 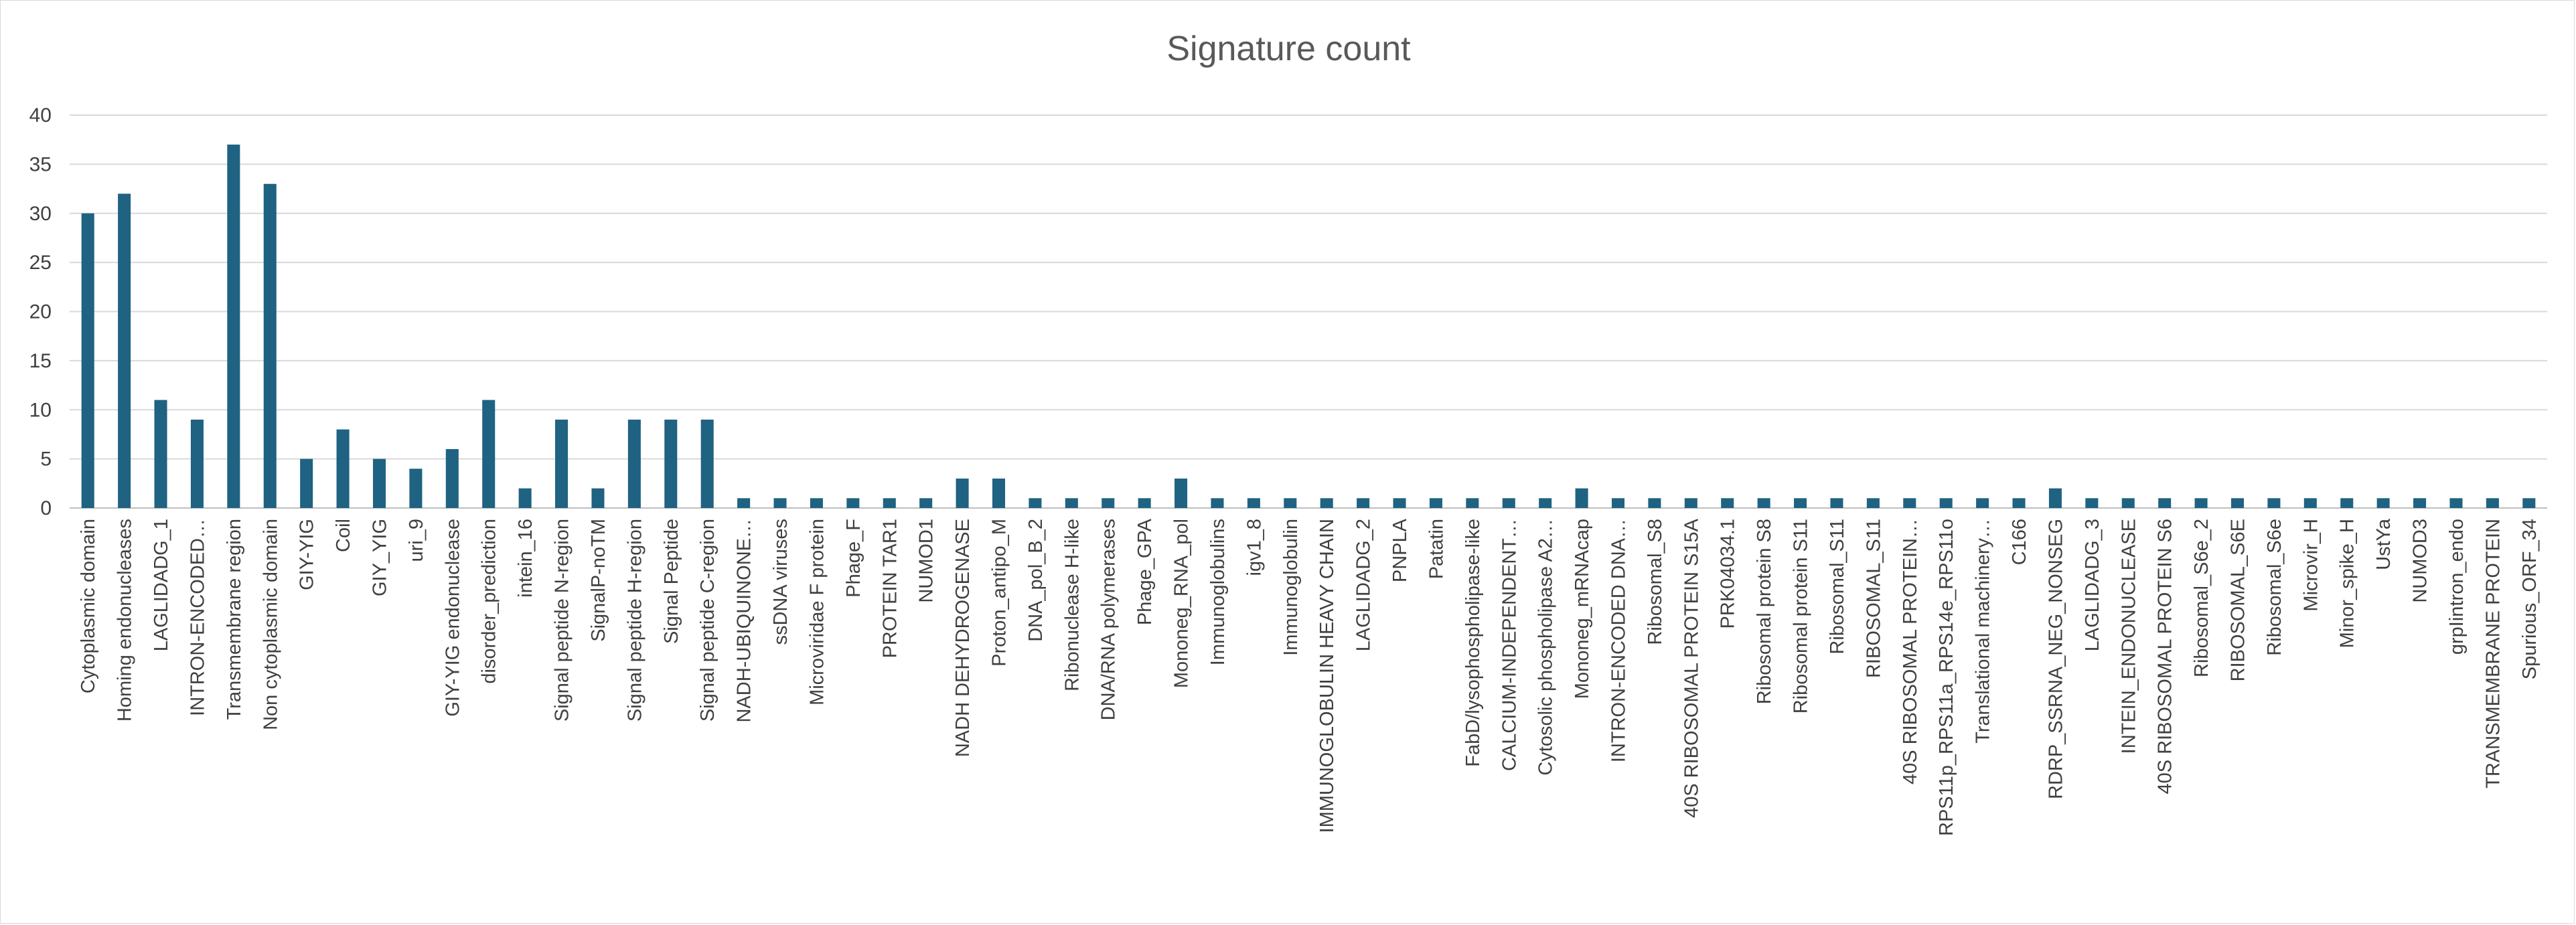 I want to click on x-category-label: Ribonuclease H-like, so click(x=1072, y=605).